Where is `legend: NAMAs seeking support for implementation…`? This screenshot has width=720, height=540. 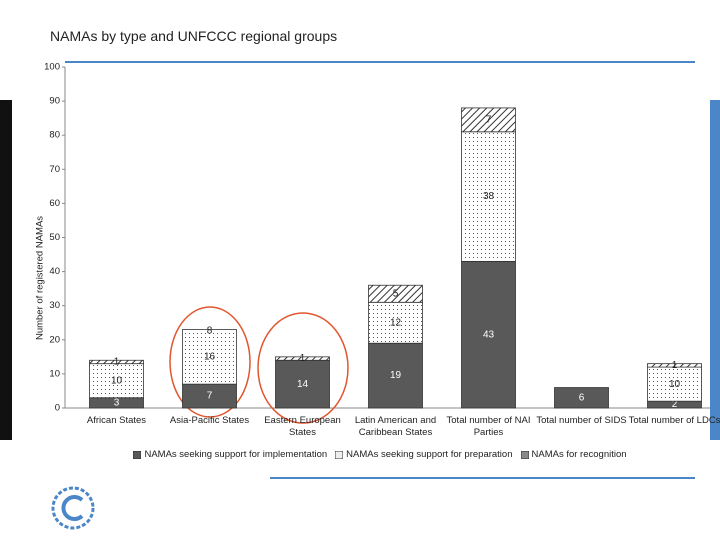
legend: NAMAs seeking support for implementation… is located at coordinates (360, 454).